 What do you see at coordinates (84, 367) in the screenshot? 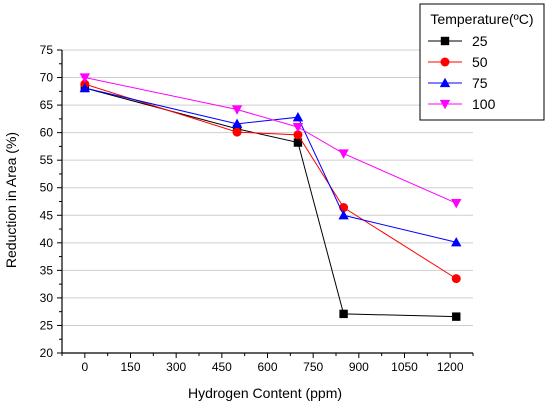
I see `x-tick-label: 0` at bounding box center [84, 367].